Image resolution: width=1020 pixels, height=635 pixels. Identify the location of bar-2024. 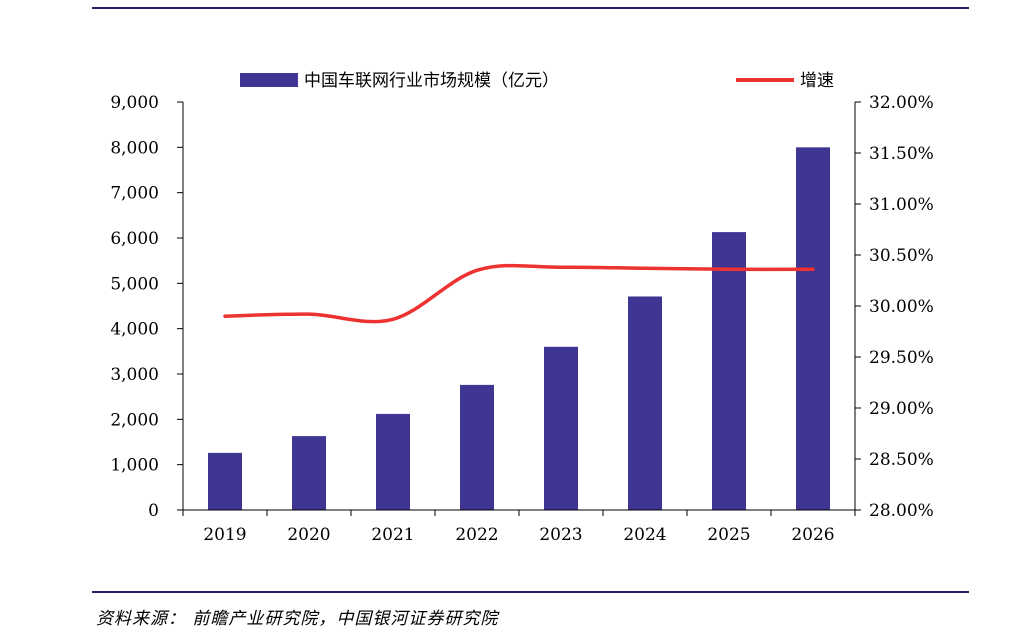
(645, 403).